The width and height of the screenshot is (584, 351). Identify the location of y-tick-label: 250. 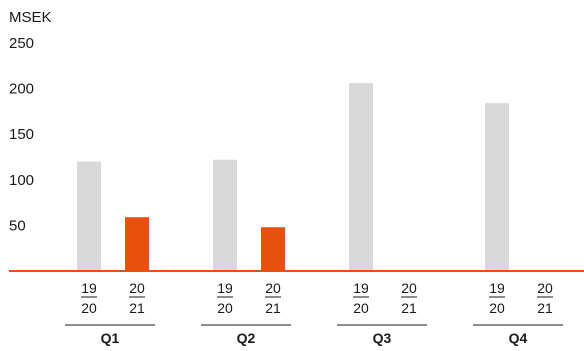
(21, 43).